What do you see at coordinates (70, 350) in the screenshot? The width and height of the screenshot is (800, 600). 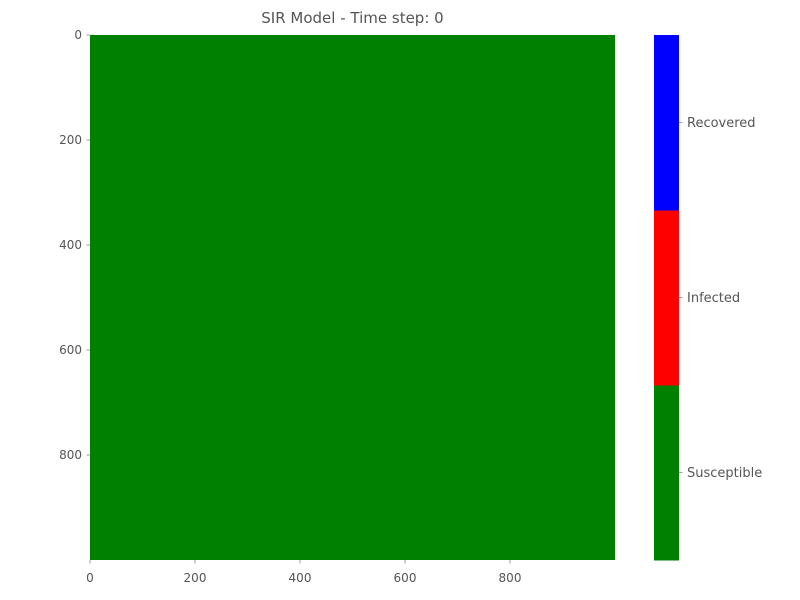 I see `y-tick-label: 600` at bounding box center [70, 350].